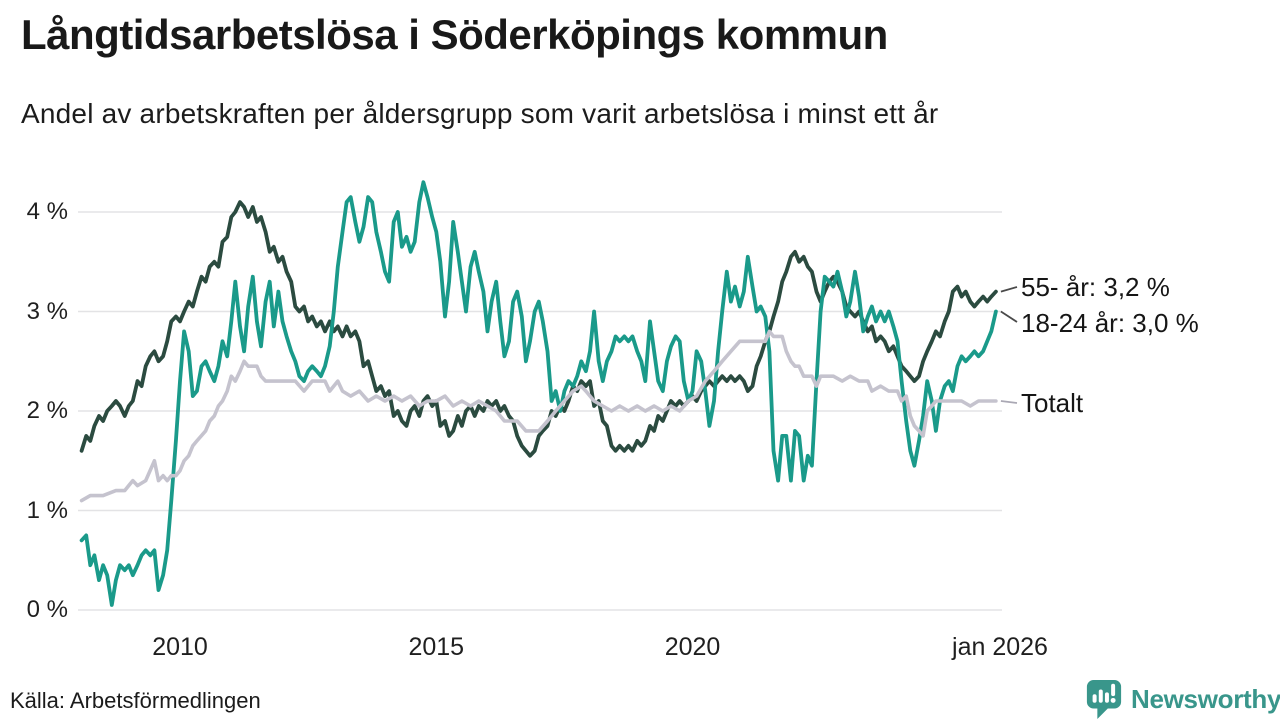  I want to click on y-axis-tick-label: 3 %, so click(47, 311).